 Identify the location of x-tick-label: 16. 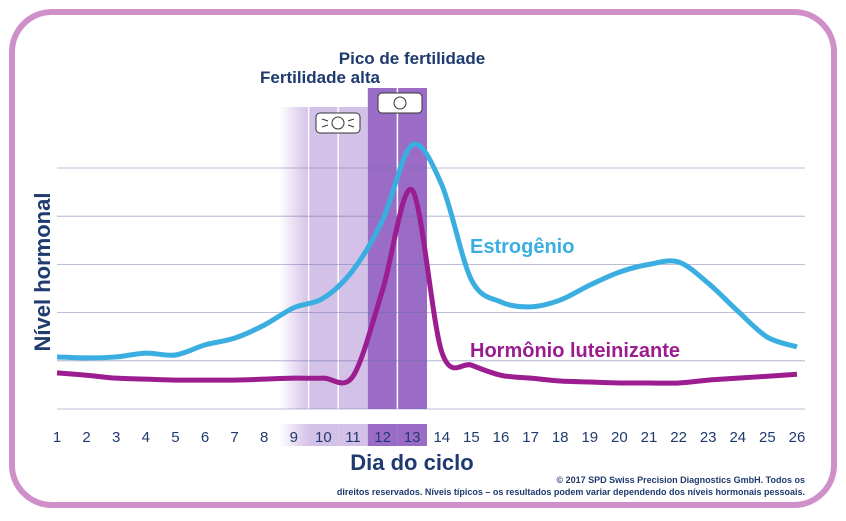
(501, 437).